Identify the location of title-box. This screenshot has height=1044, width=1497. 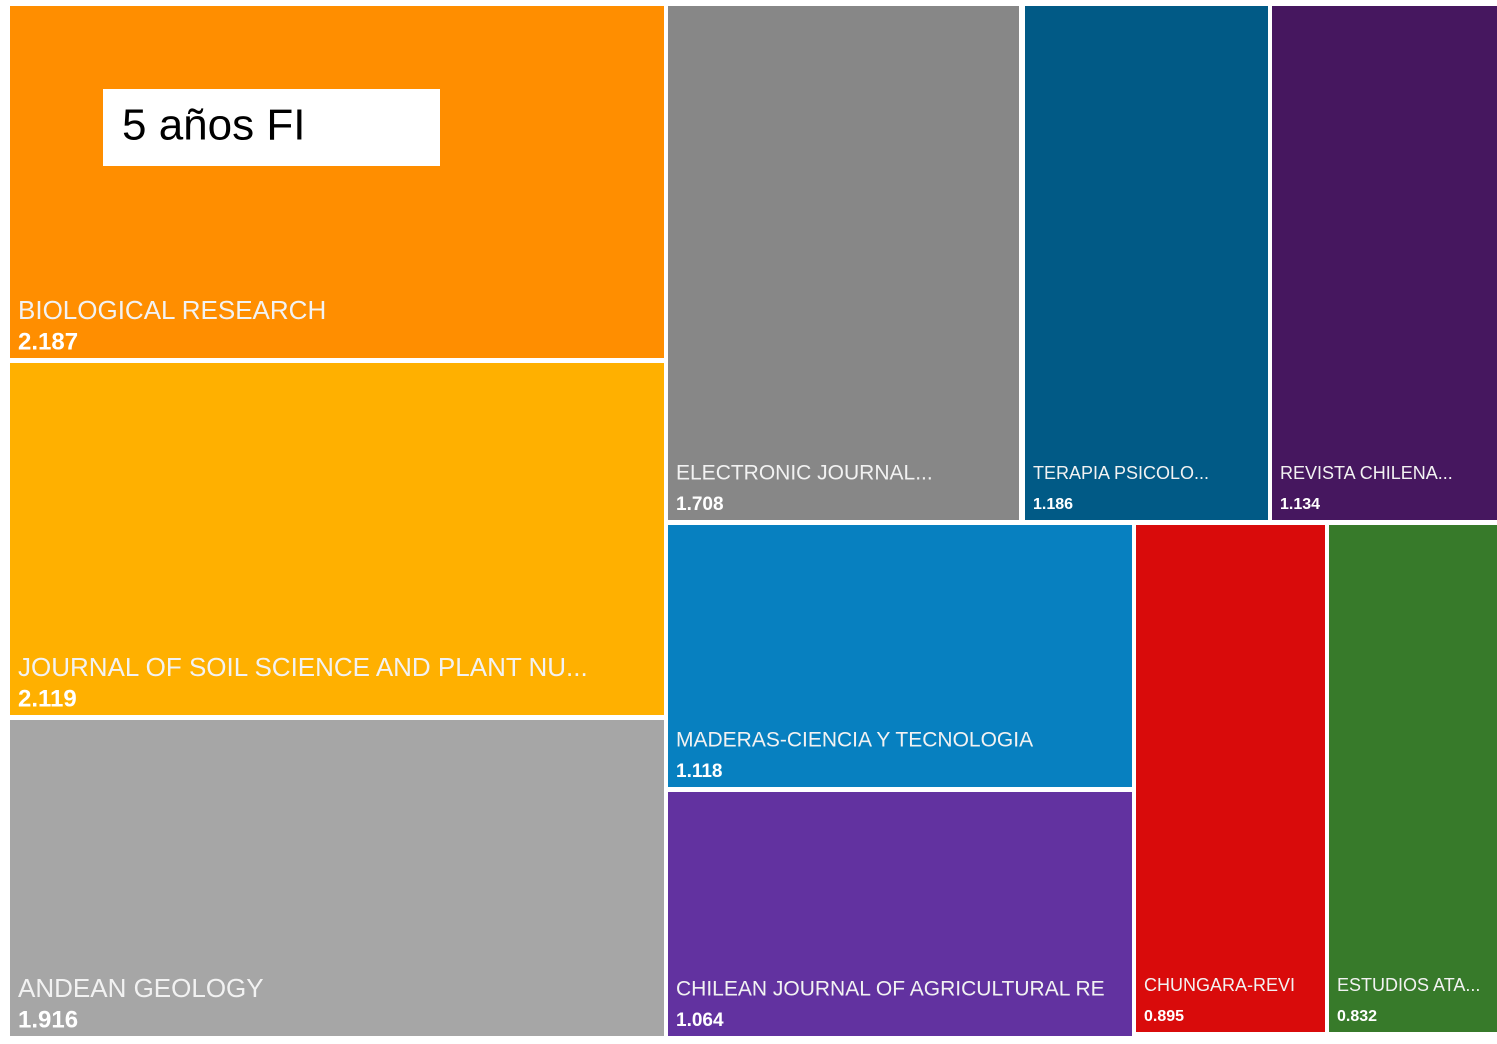
(271, 127).